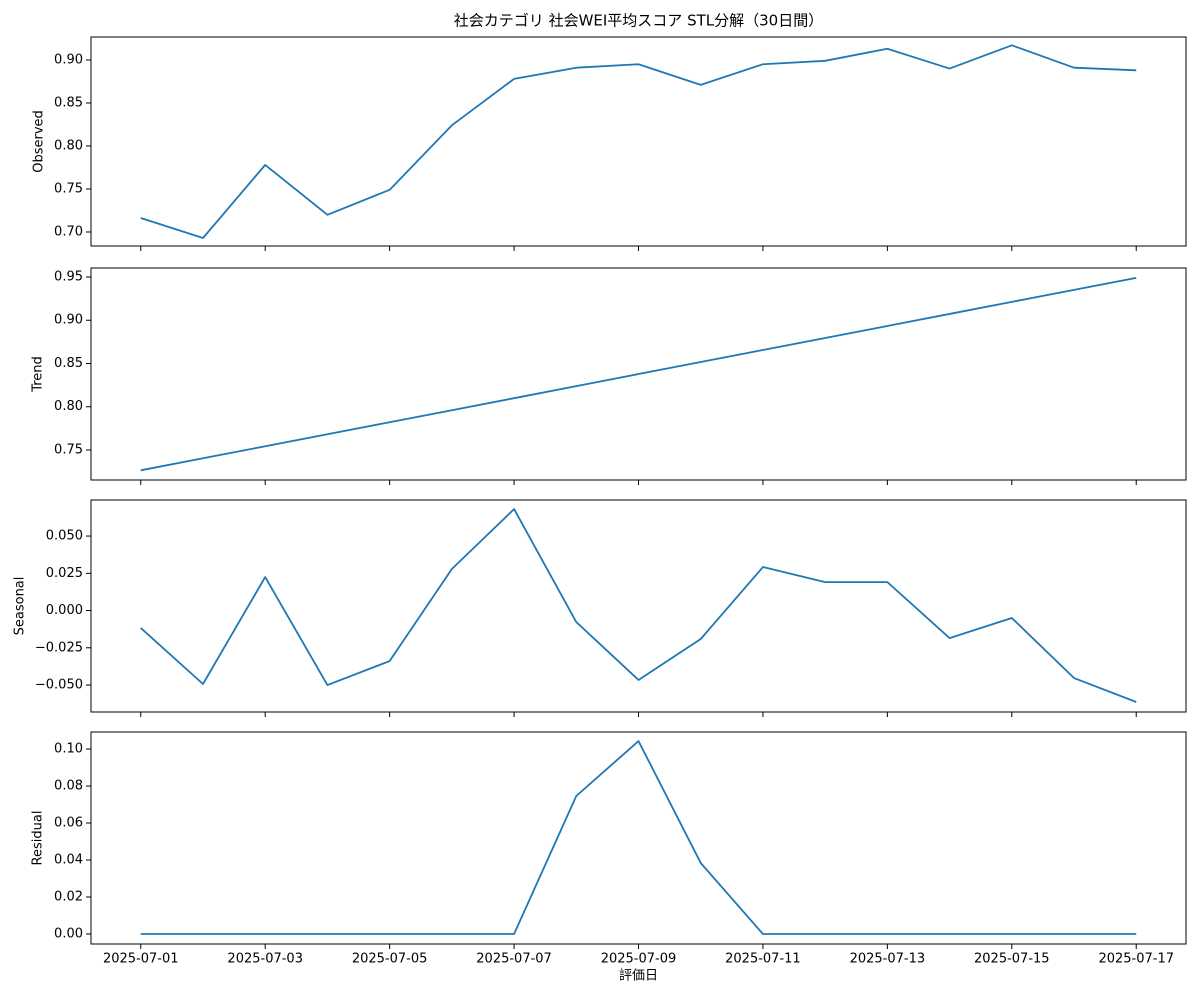  I want to click on y-tick-label: 0.06, so click(68, 823).